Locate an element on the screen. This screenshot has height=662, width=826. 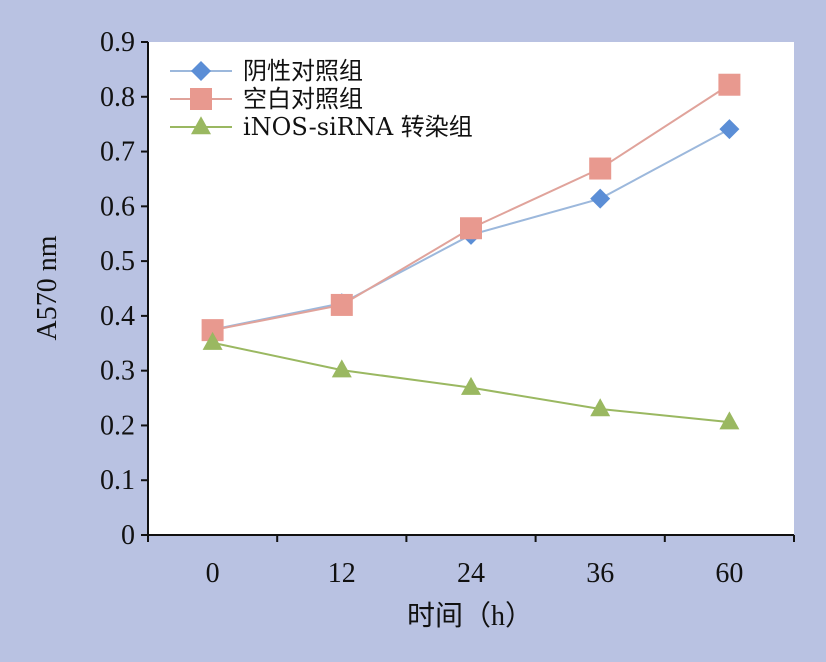
legend-label: 阴性对照组 is located at coordinates (303, 71).